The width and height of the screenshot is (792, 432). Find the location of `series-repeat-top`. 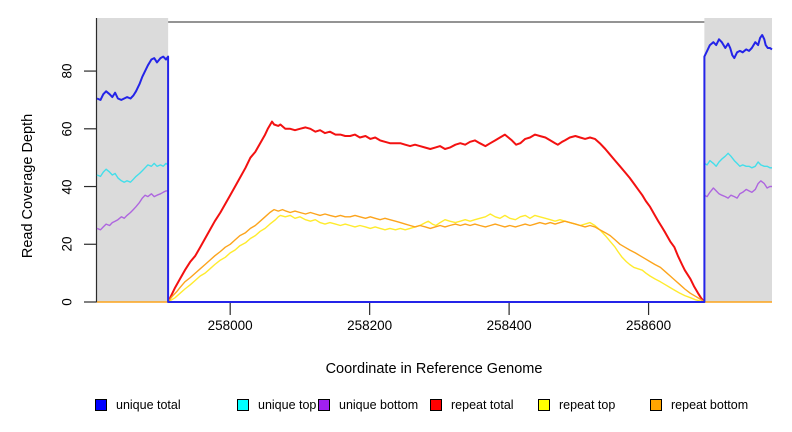

series-repeat-top is located at coordinates (436, 258).